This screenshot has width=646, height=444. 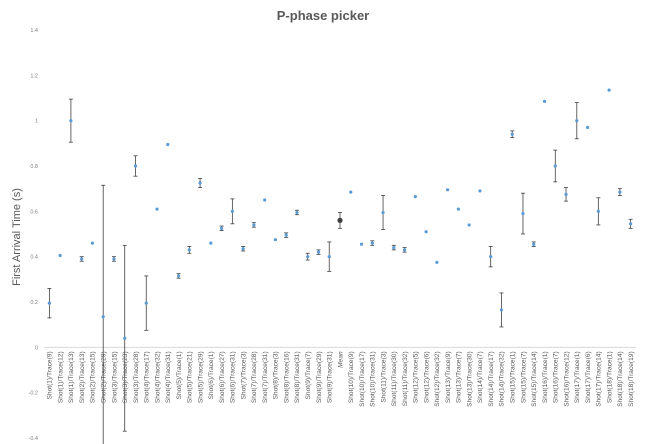 What do you see at coordinates (179, 375) in the screenshot?
I see `x-tick-label: Shot(5)/Trace(1)` at bounding box center [179, 375].